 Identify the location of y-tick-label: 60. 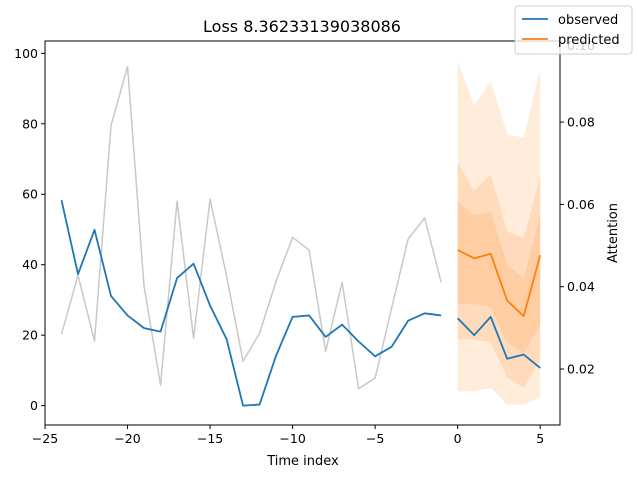
(30, 194).